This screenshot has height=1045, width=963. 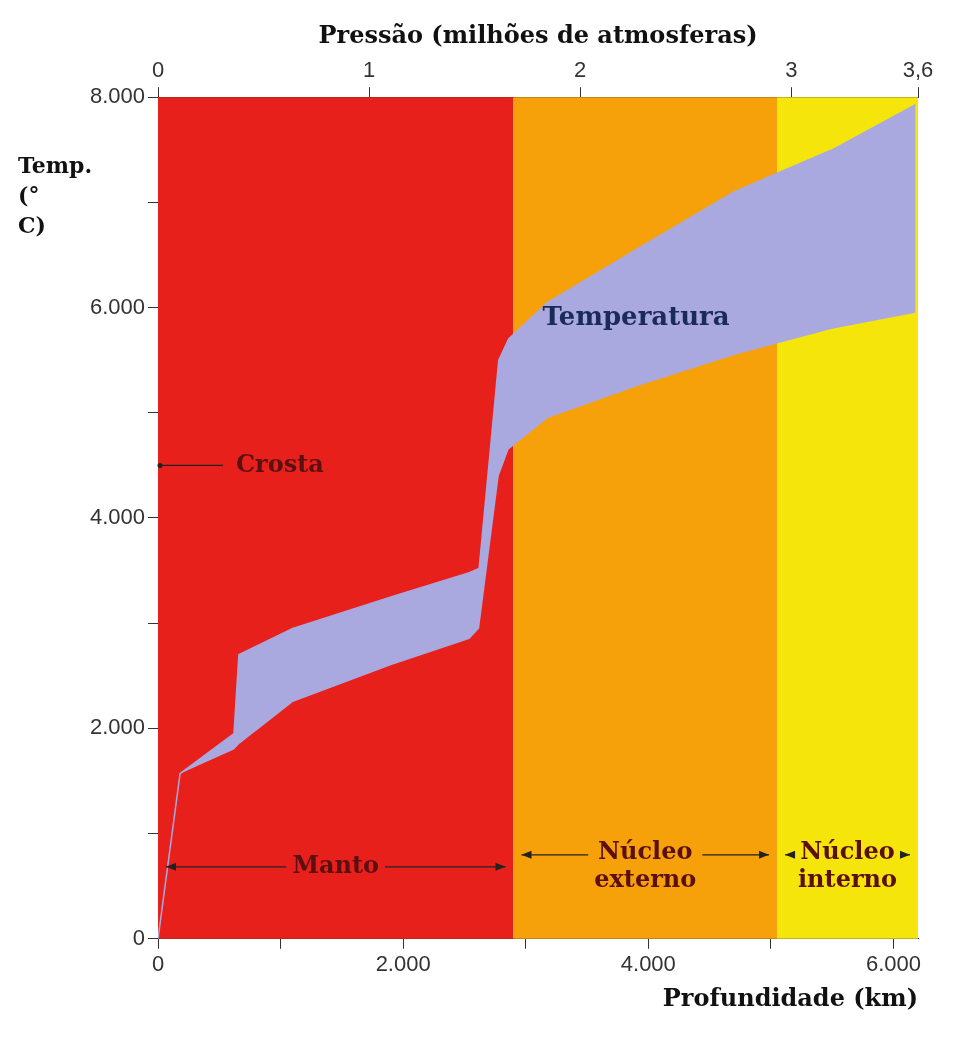 I want to click on y-tick-label: 4.000, so click(x=117, y=517).